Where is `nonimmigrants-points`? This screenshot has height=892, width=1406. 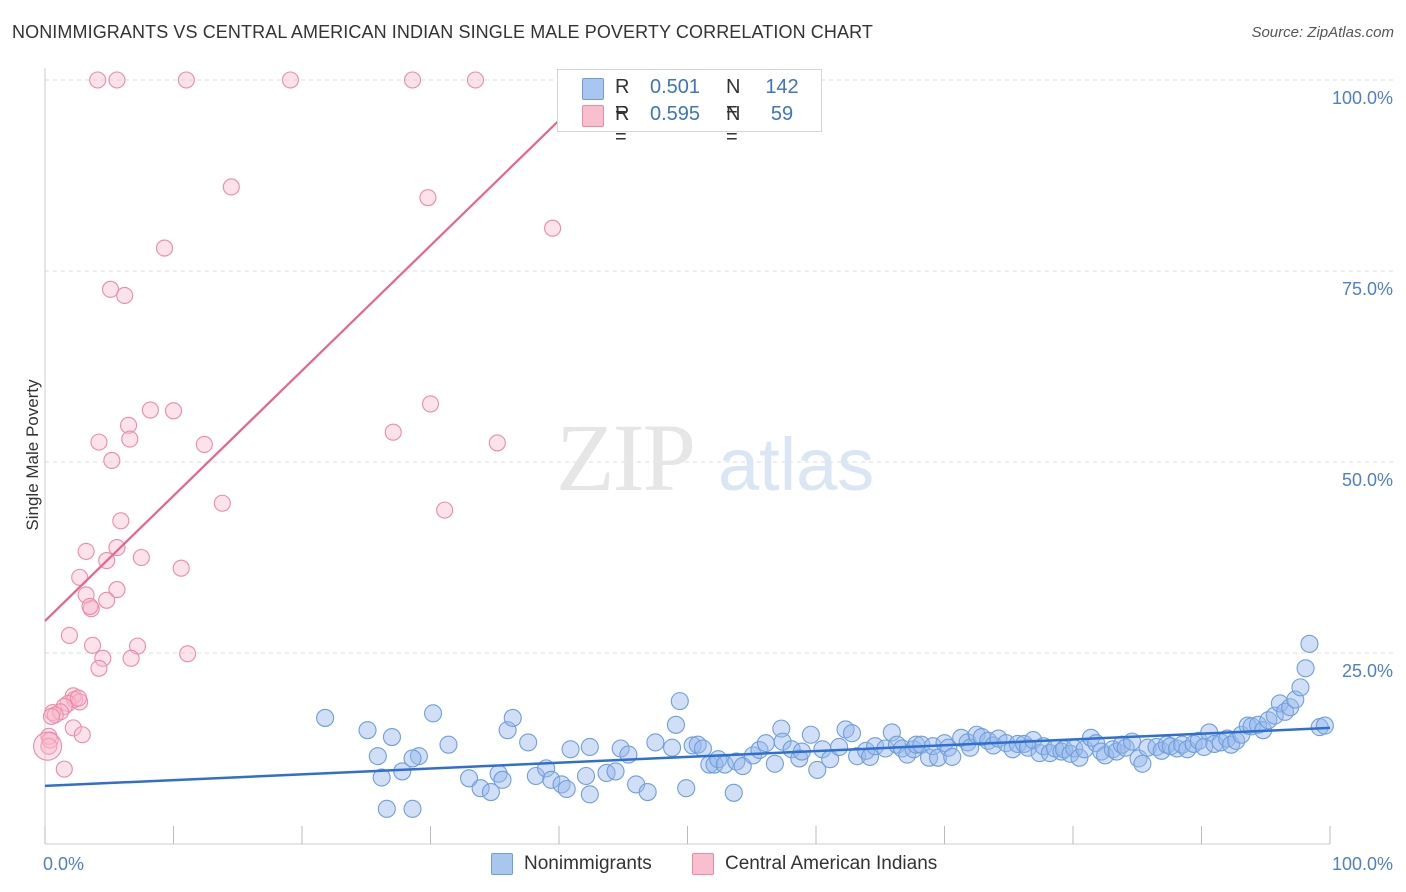 nonimmigrants-points is located at coordinates (825, 726).